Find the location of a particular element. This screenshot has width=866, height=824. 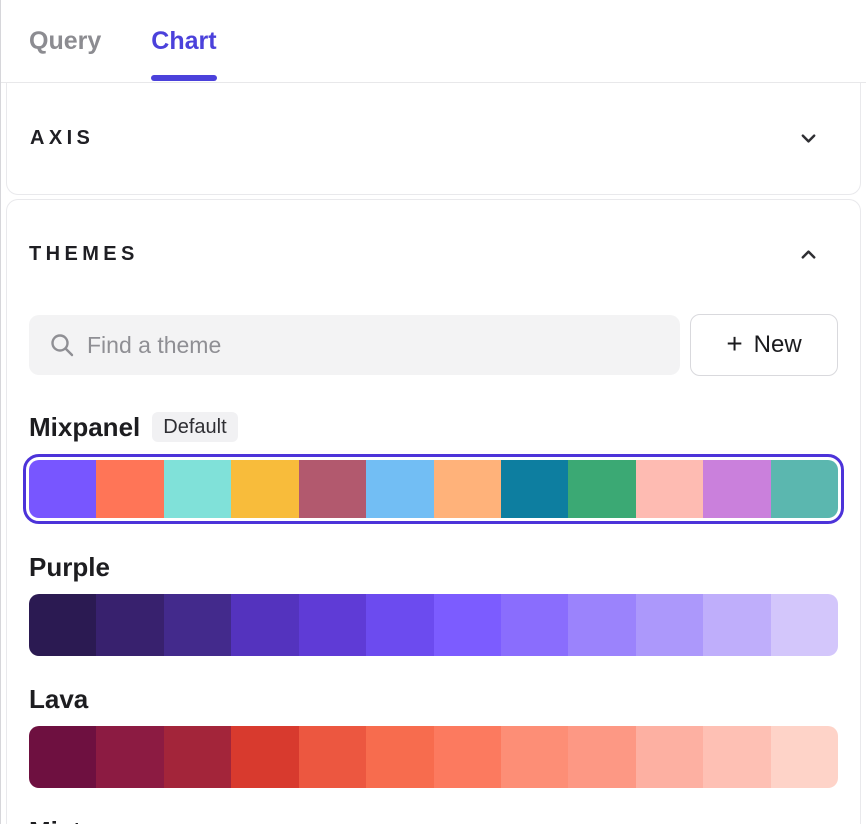

theme-search-field is located at coordinates (354, 345).